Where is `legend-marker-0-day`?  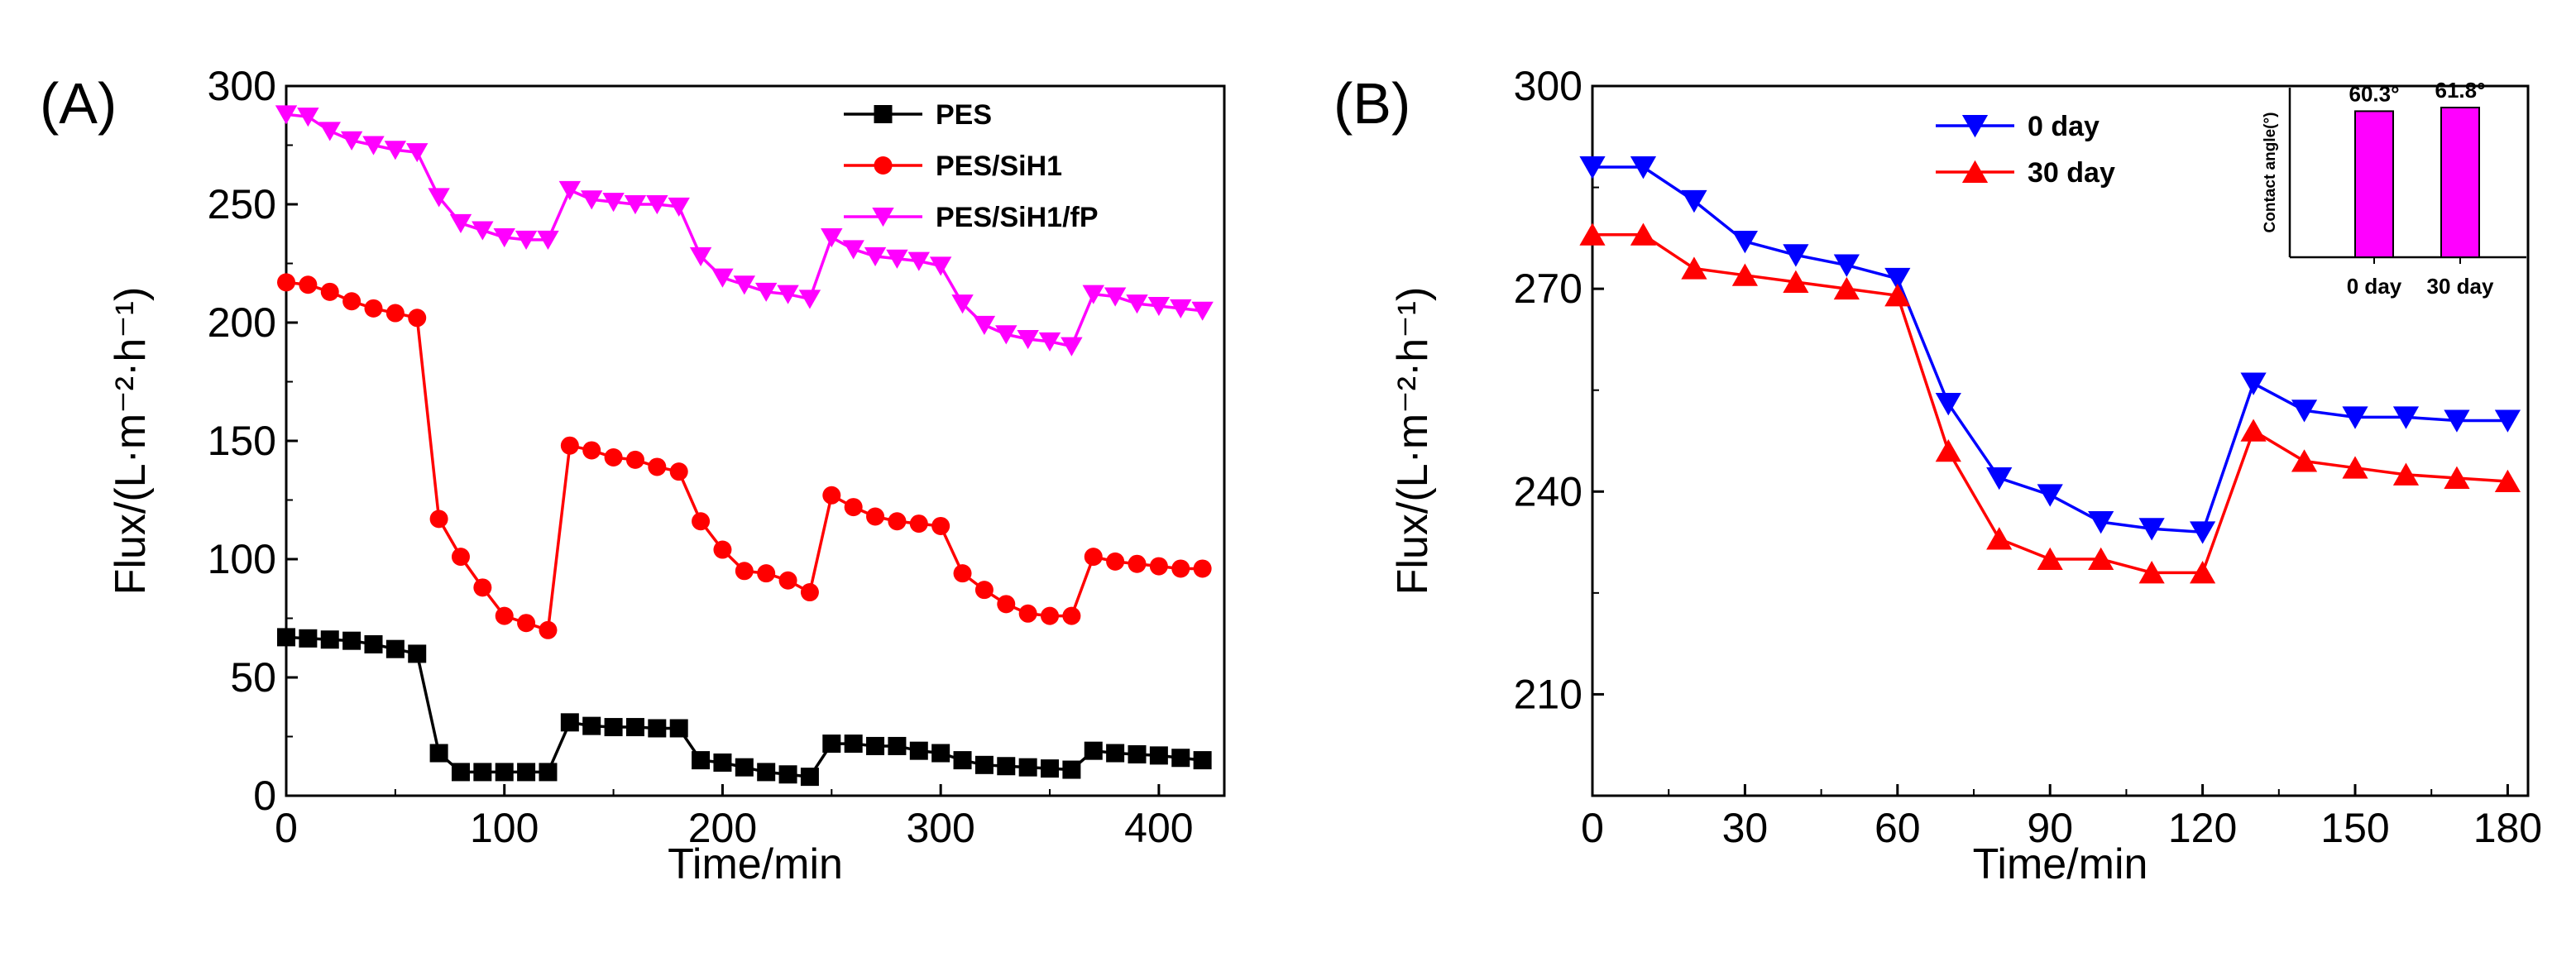
legend-marker-0-day is located at coordinates (1975, 126).